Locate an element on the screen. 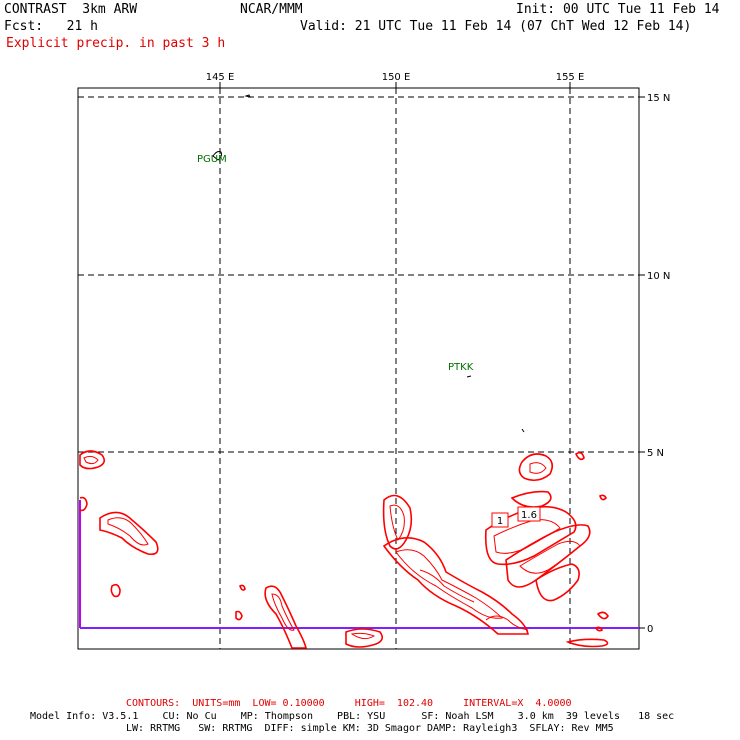 Image resolution: width=740 pixels, height=740 pixels. lat-label-5n: 5 N is located at coordinates (655, 453).